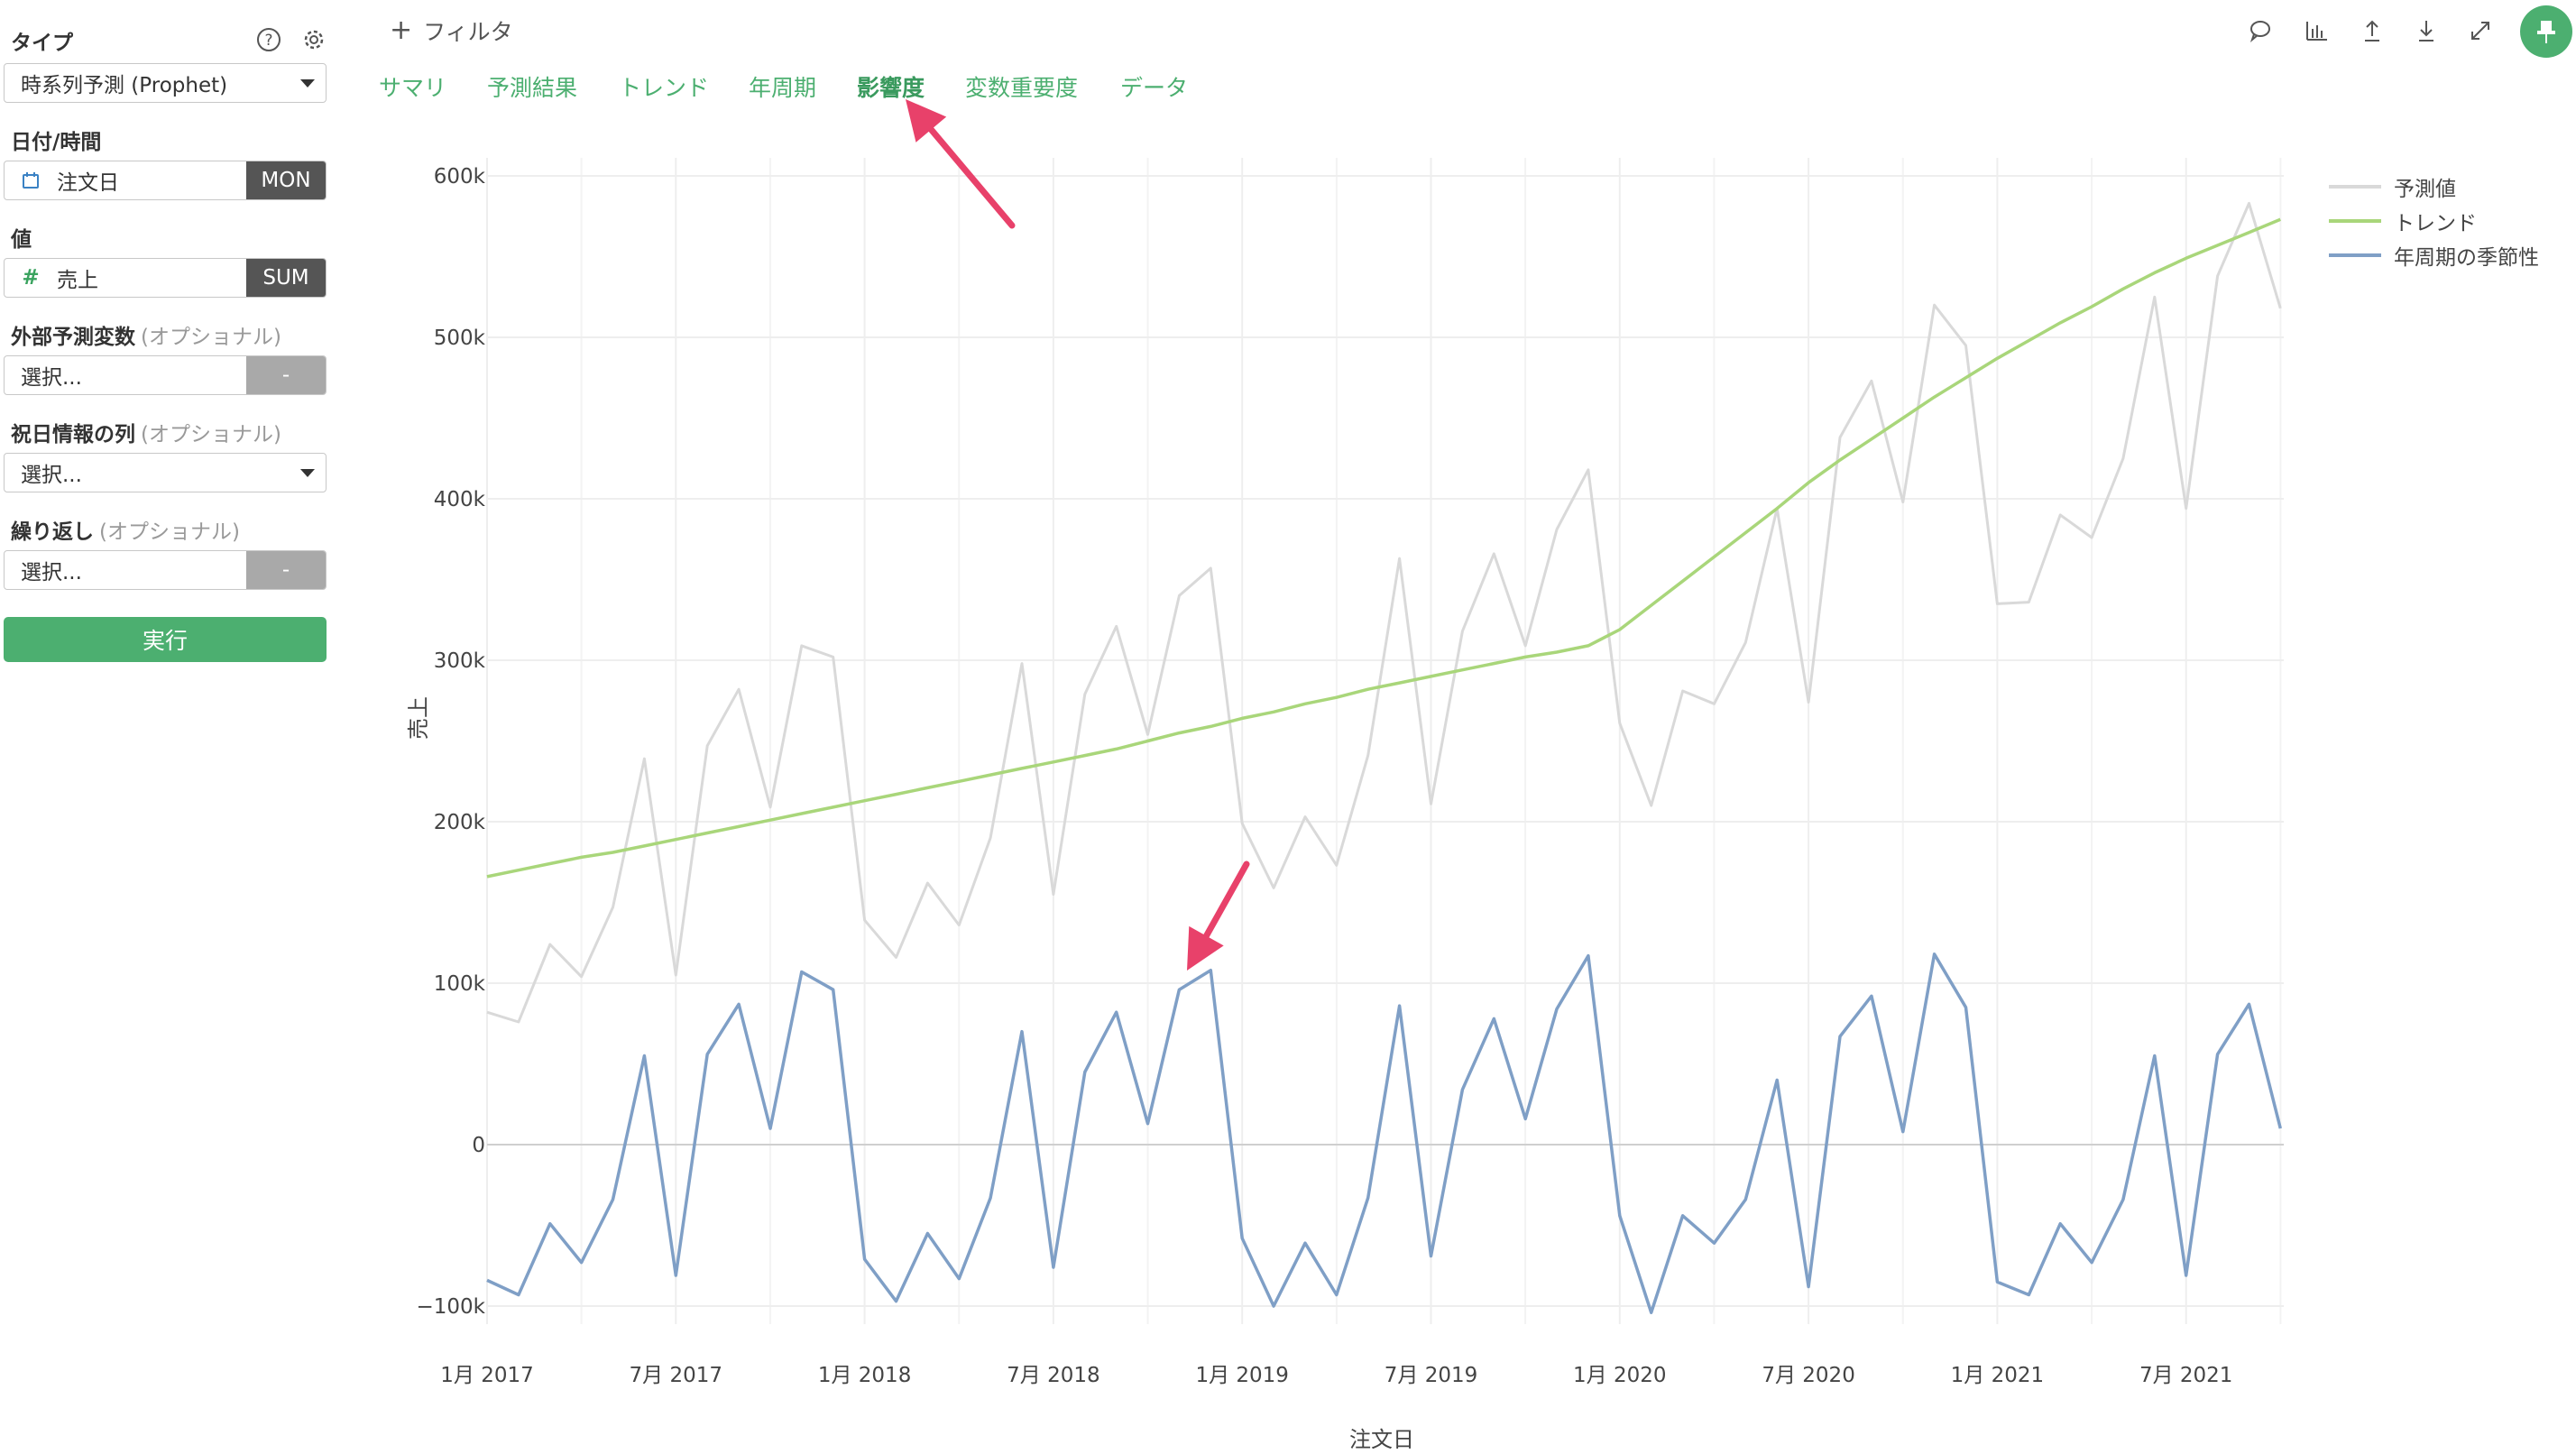 The height and width of the screenshot is (1454, 2576). What do you see at coordinates (664, 88) in the screenshot?
I see `tab-trend: トレンド` at bounding box center [664, 88].